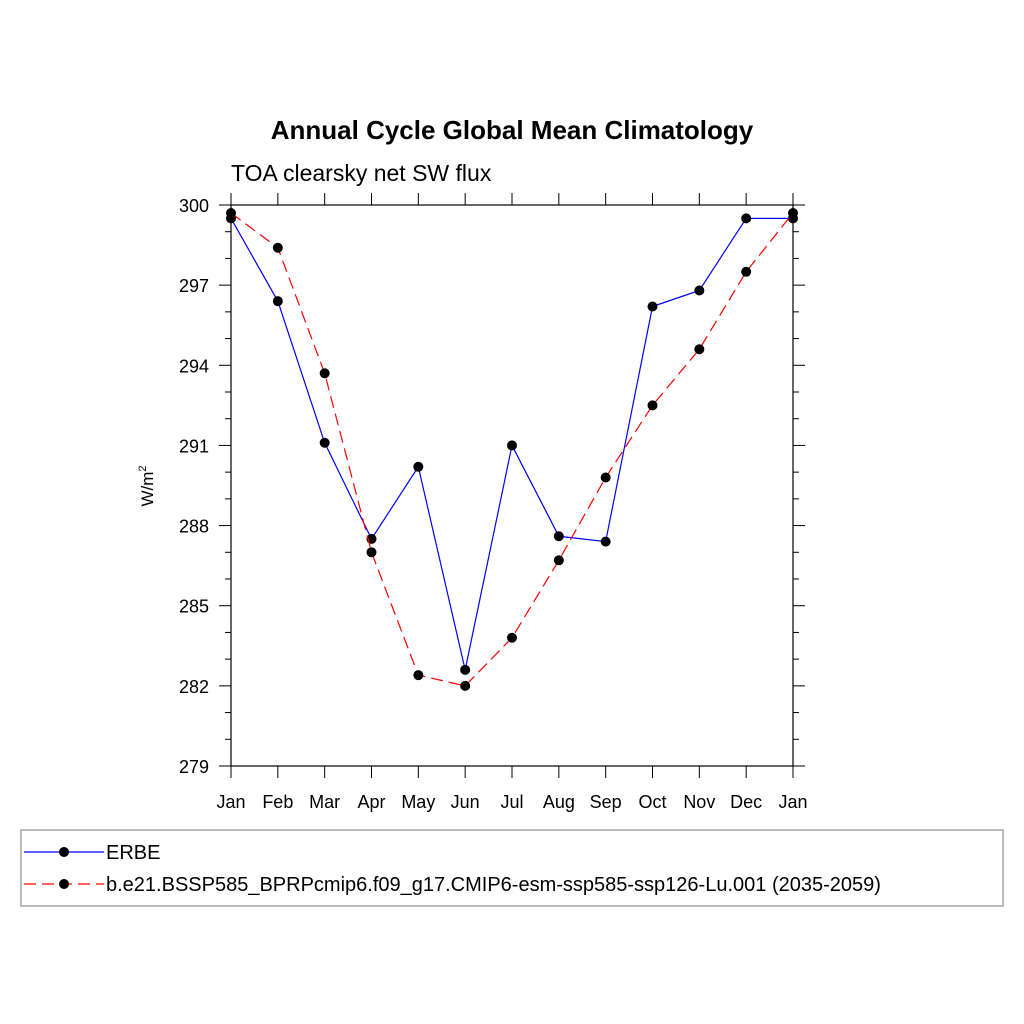  Describe the element at coordinates (512, 130) in the screenshot. I see `chart-title: Annual Cycle Global Mean Climatology` at that location.